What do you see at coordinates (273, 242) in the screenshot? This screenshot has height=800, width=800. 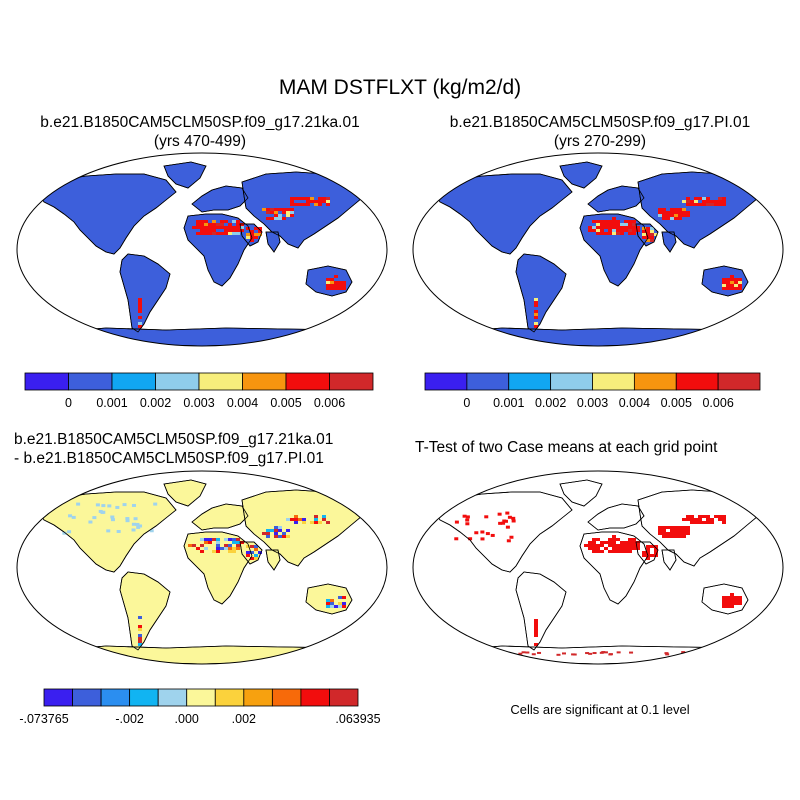 I see `coastline-india` at bounding box center [273, 242].